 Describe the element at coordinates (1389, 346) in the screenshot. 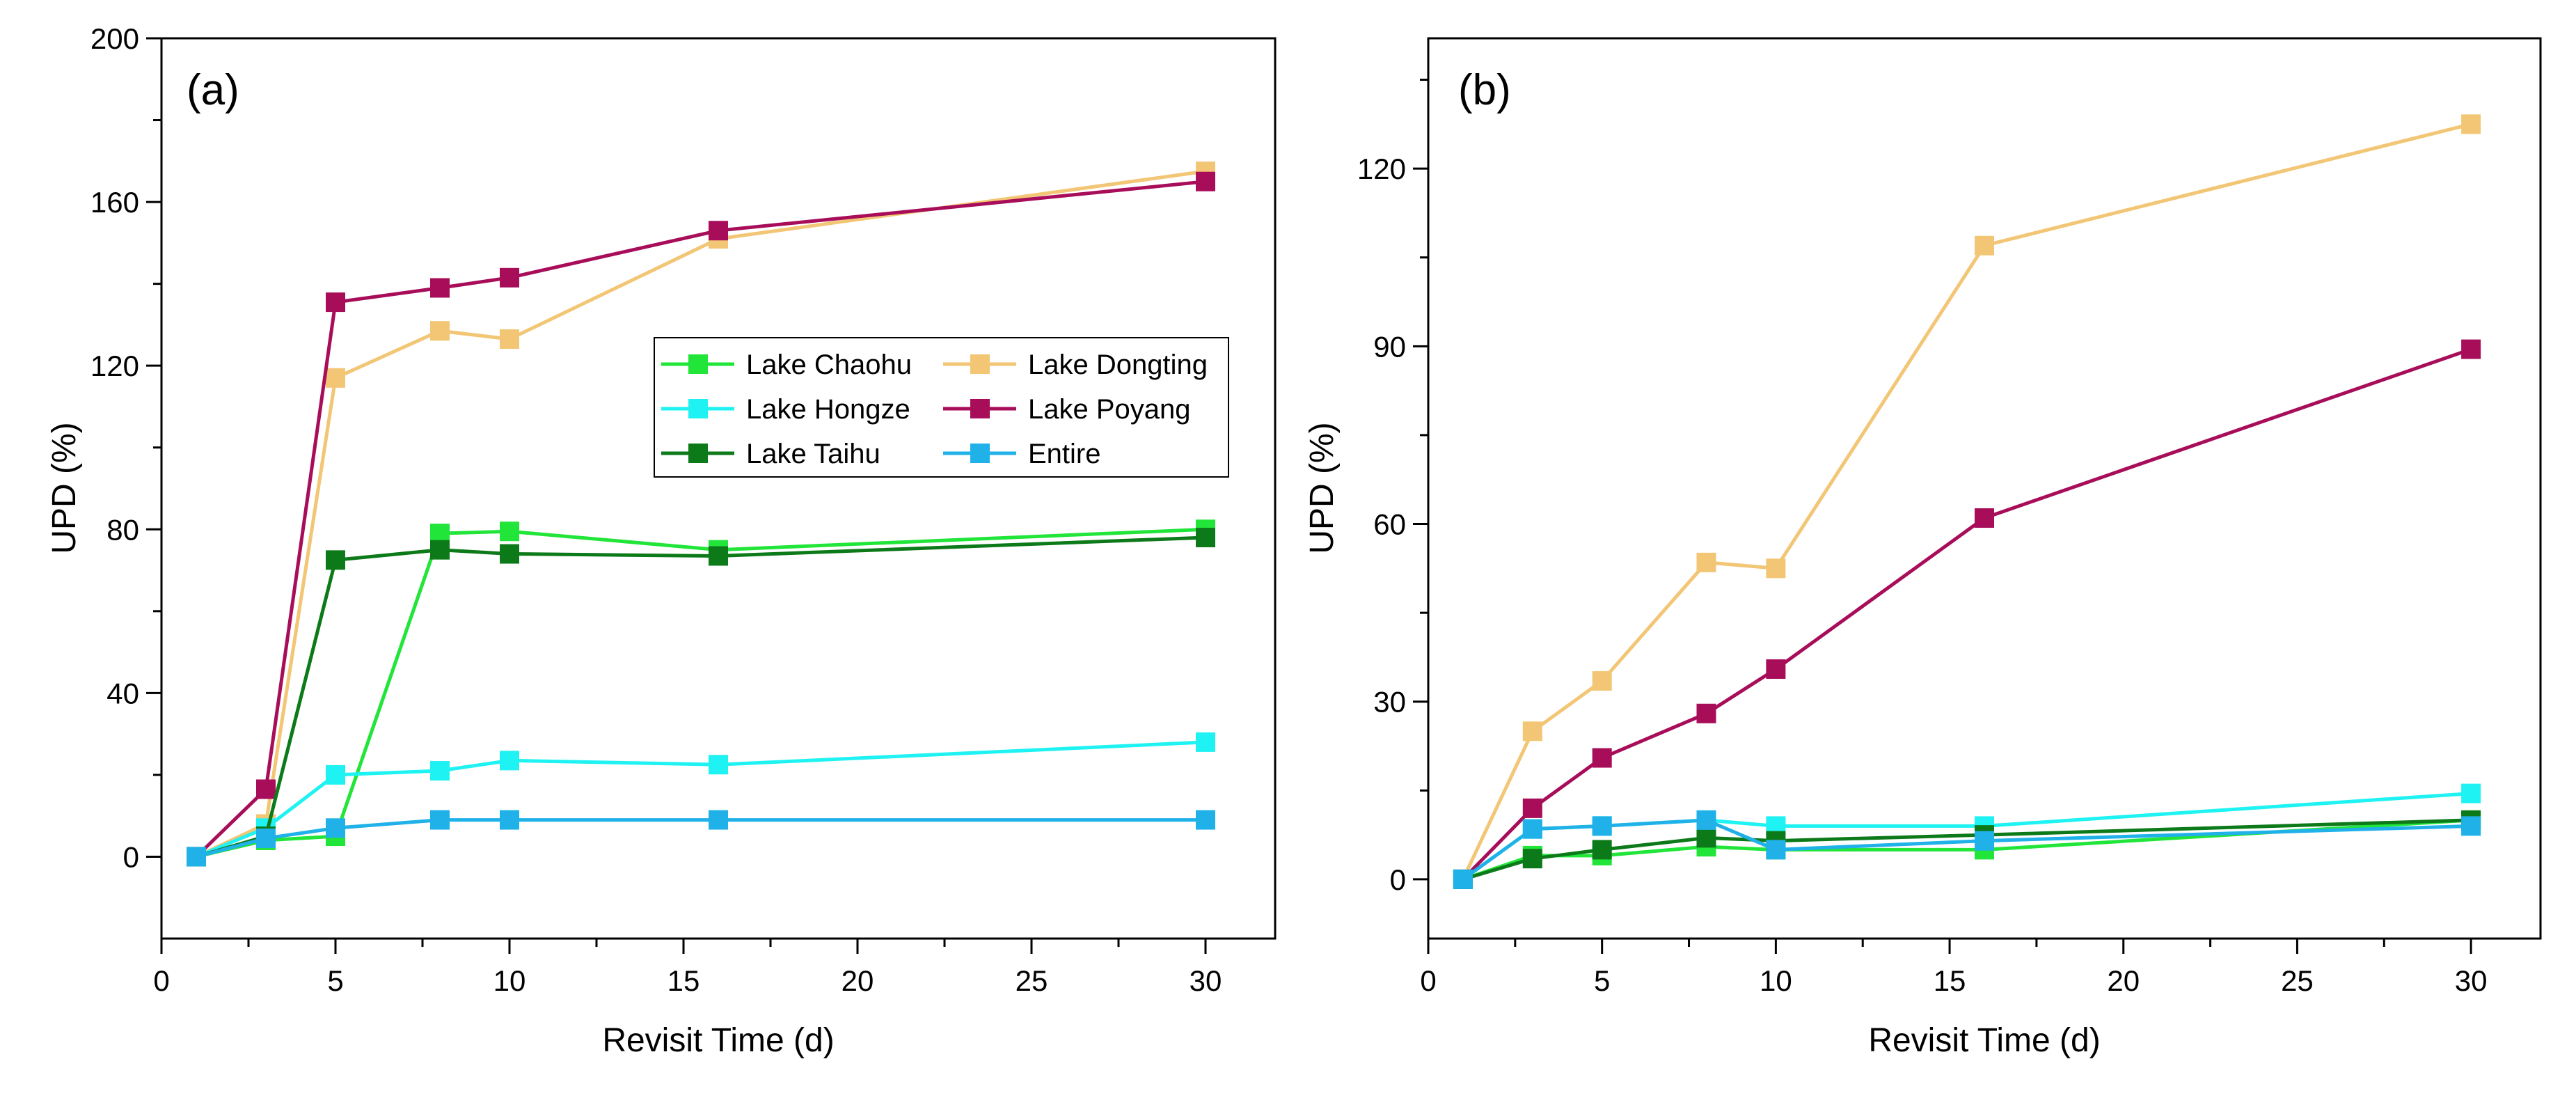

I see `y-tick-label: 90` at that location.